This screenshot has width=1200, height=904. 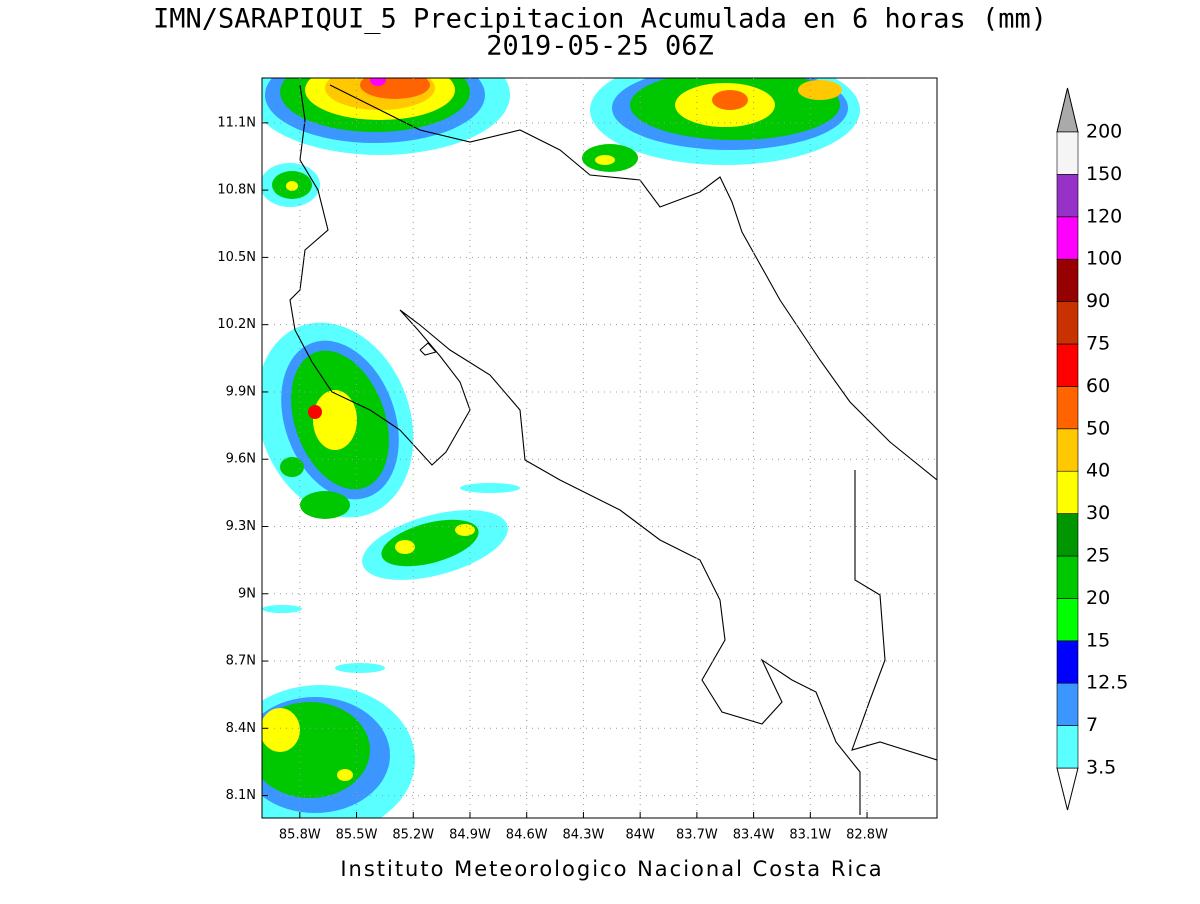 What do you see at coordinates (1104, 259) in the screenshot?
I see `colorbar-label: 100` at bounding box center [1104, 259].